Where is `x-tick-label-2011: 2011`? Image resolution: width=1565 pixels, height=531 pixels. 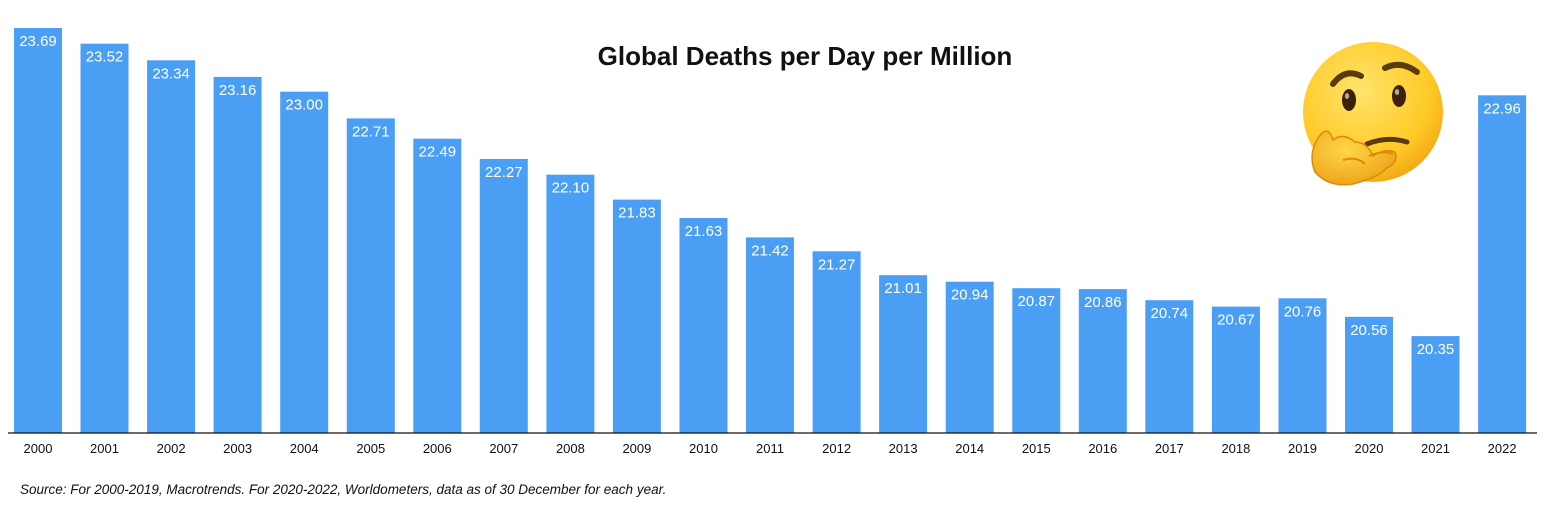 x-tick-label-2011: 2011 is located at coordinates (770, 448).